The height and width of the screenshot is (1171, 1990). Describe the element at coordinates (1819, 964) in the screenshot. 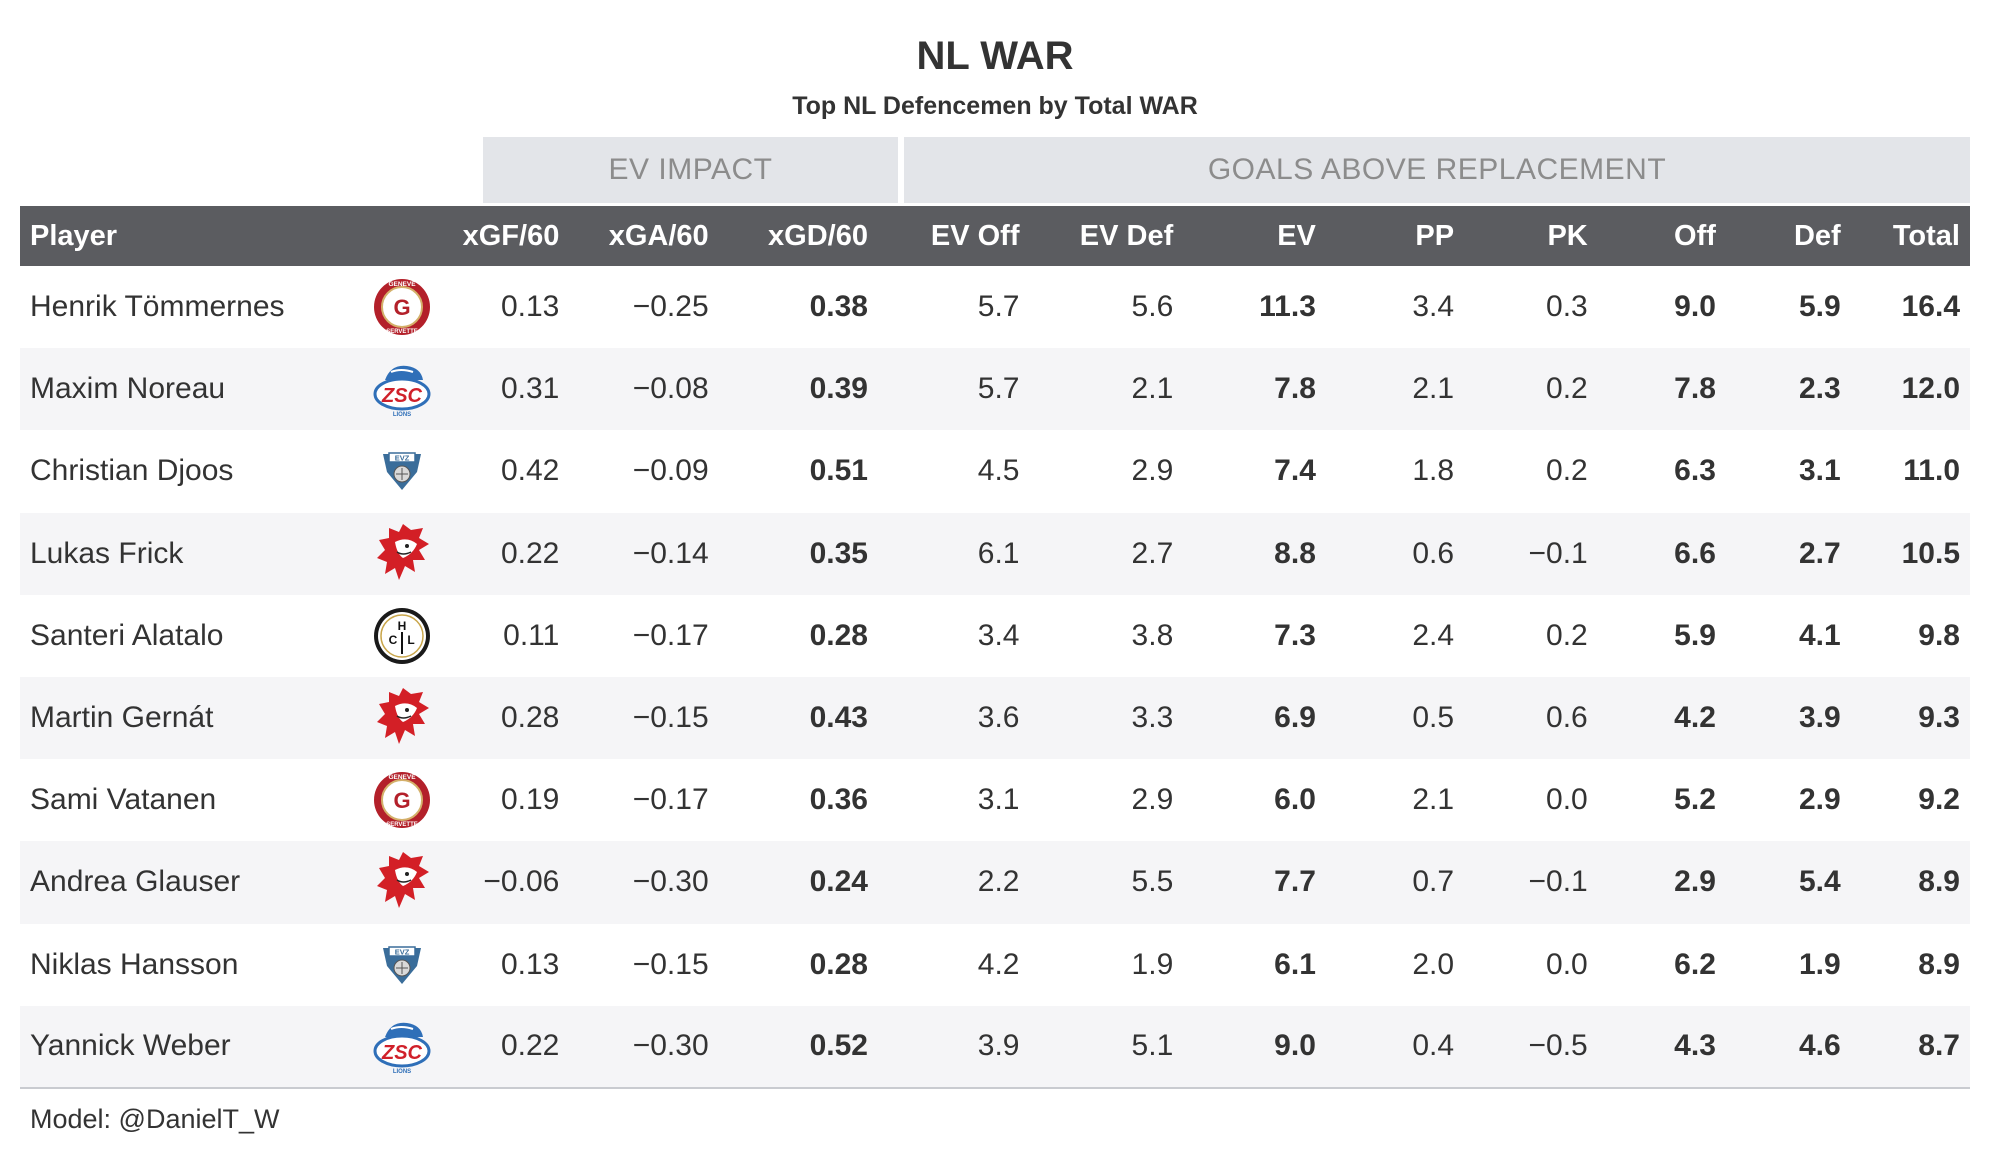

I see `cell-def: 1.9` at that location.